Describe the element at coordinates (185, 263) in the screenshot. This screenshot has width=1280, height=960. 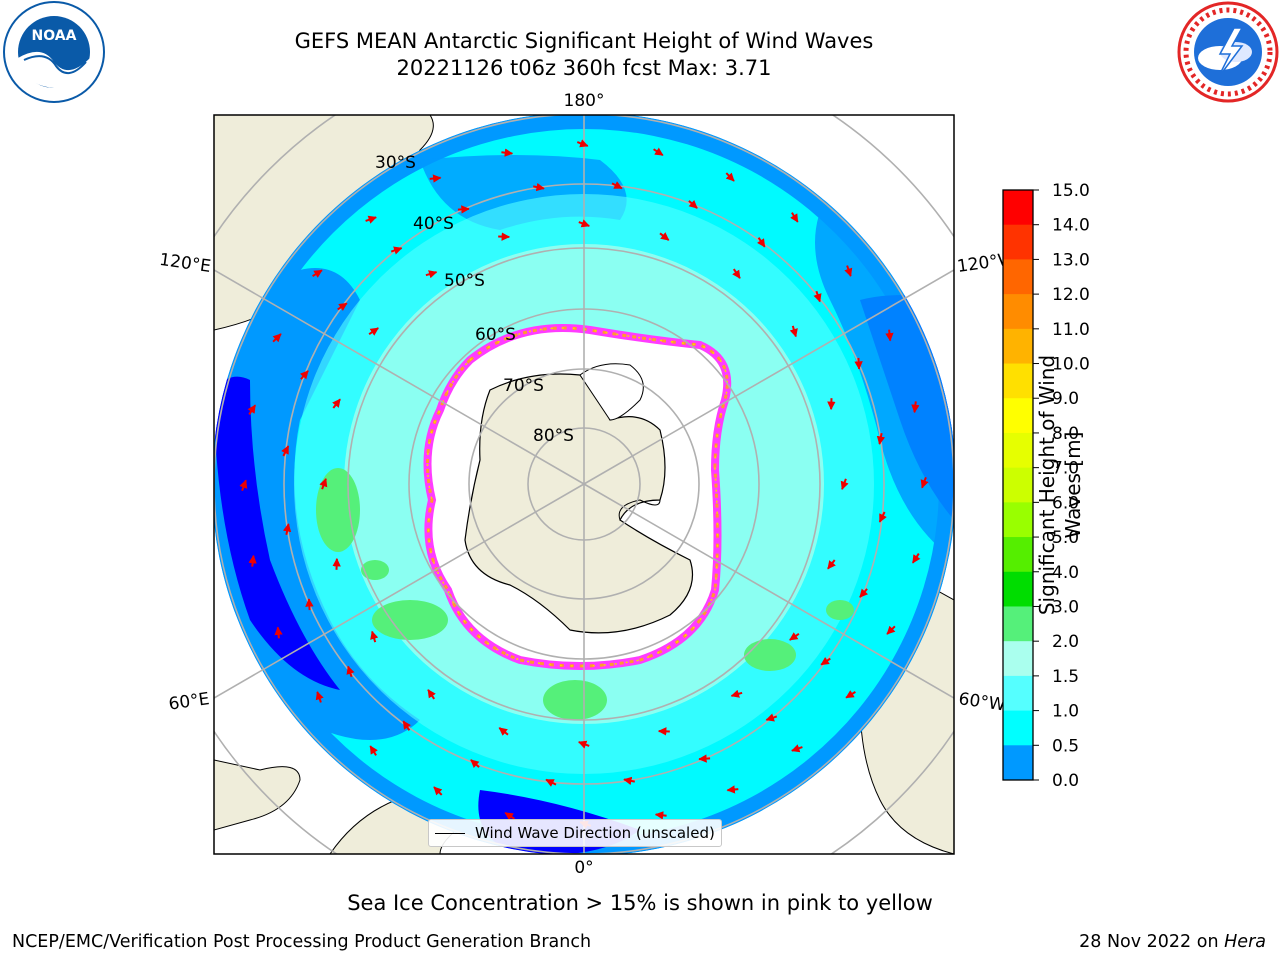
I see `lon-label-120e: 120°E` at that location.